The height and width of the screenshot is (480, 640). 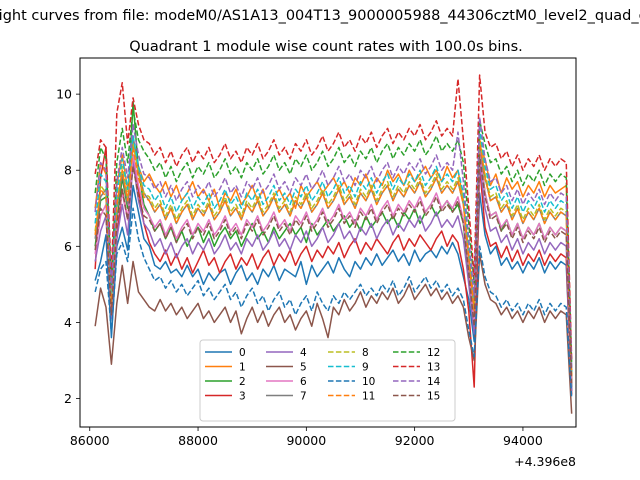 I want to click on legend-label-15: 15, so click(x=433, y=397).